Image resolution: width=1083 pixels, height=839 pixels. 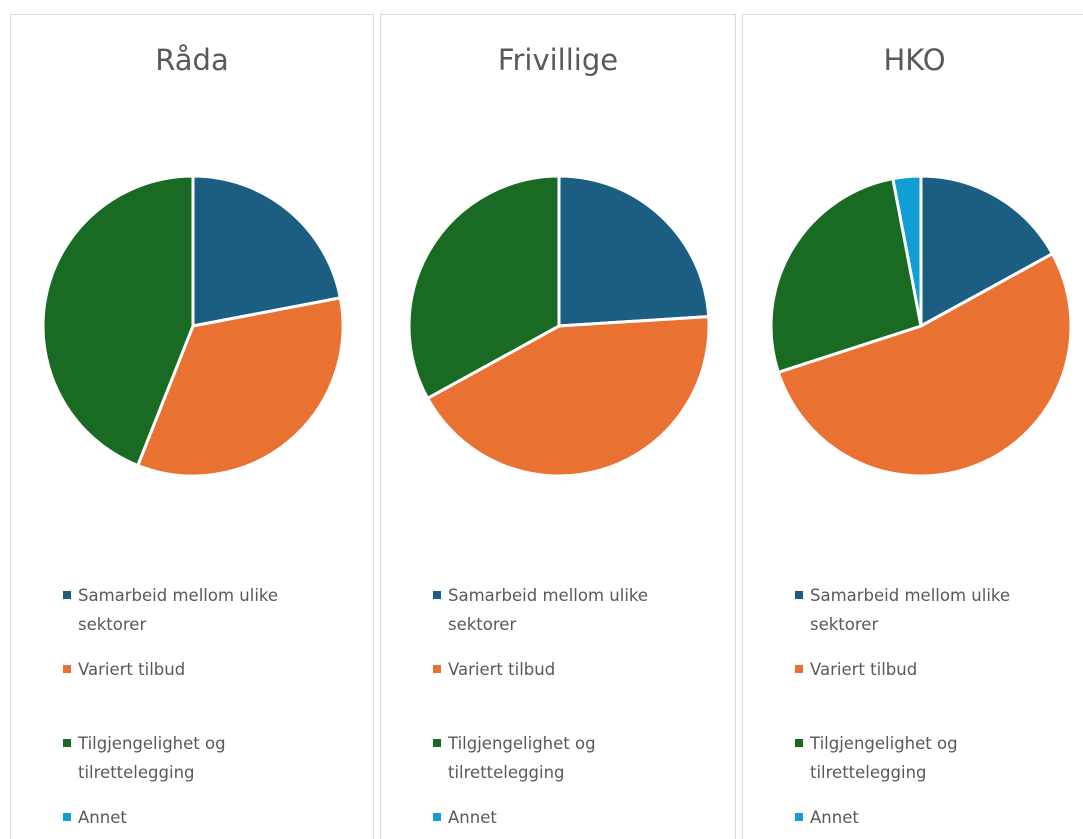 I want to click on chart-title: Råda, so click(x=192, y=60).